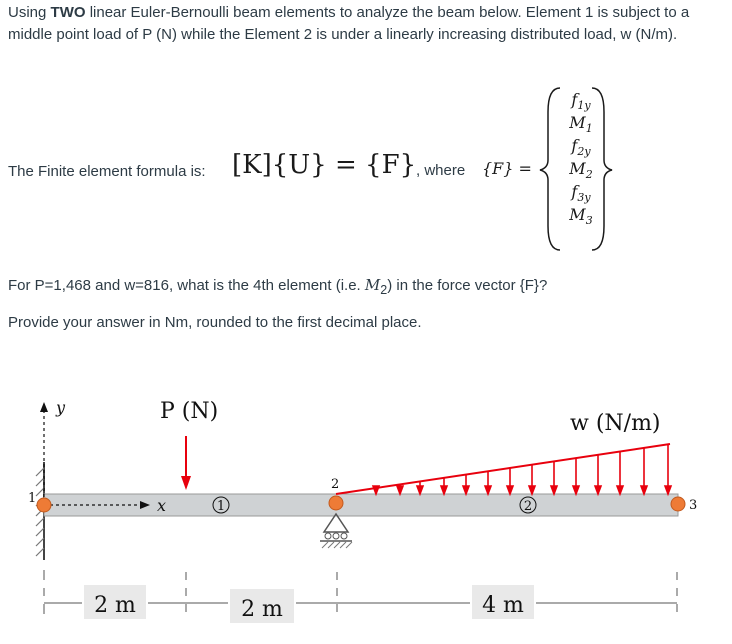 The image size is (732, 644). What do you see at coordinates (361, 505) in the screenshot?
I see `beam` at bounding box center [361, 505].